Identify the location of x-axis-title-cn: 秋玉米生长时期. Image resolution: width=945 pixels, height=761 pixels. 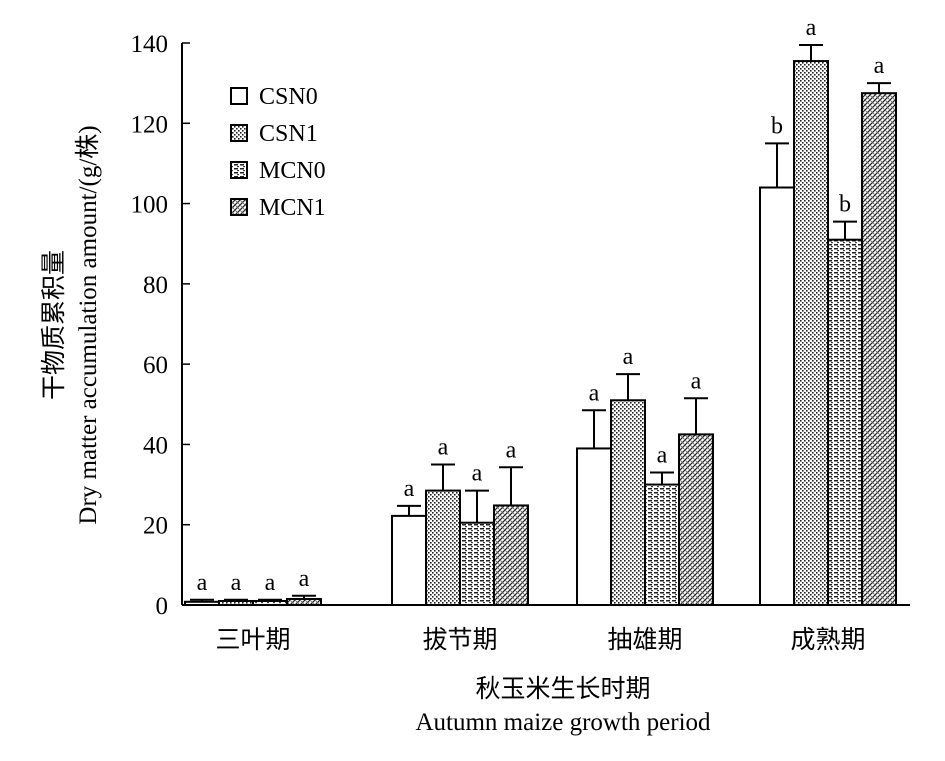
(562, 689).